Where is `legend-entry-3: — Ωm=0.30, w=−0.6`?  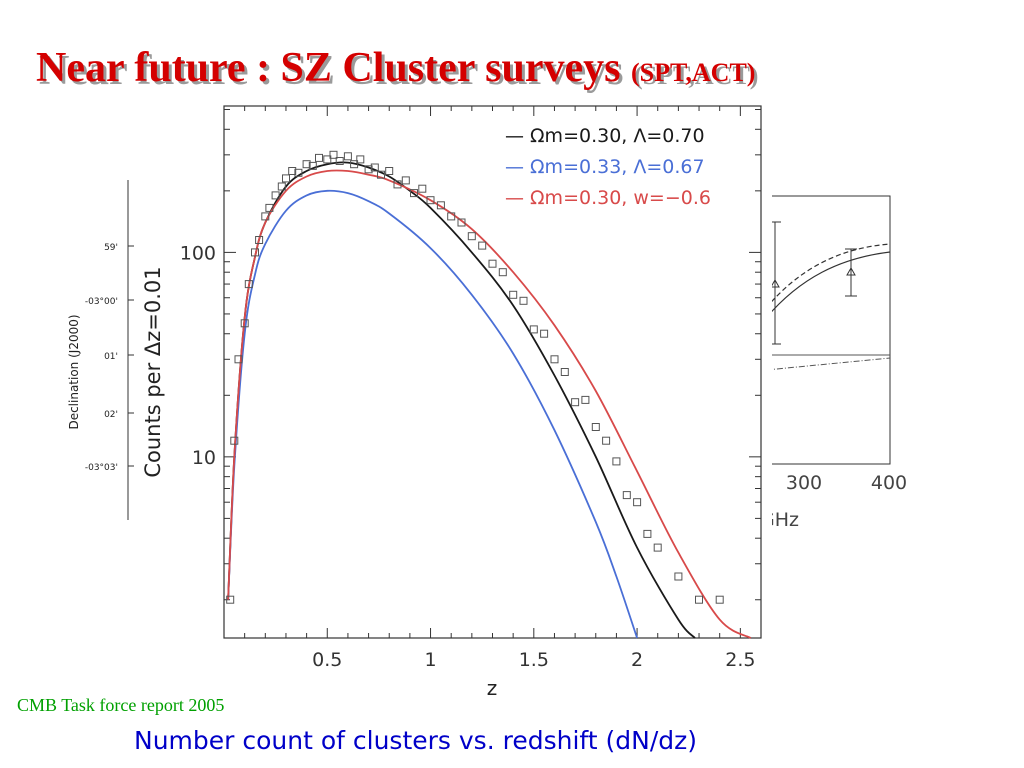
legend-entry-3: — Ωm=0.30, w=−0.6 is located at coordinates (608, 198).